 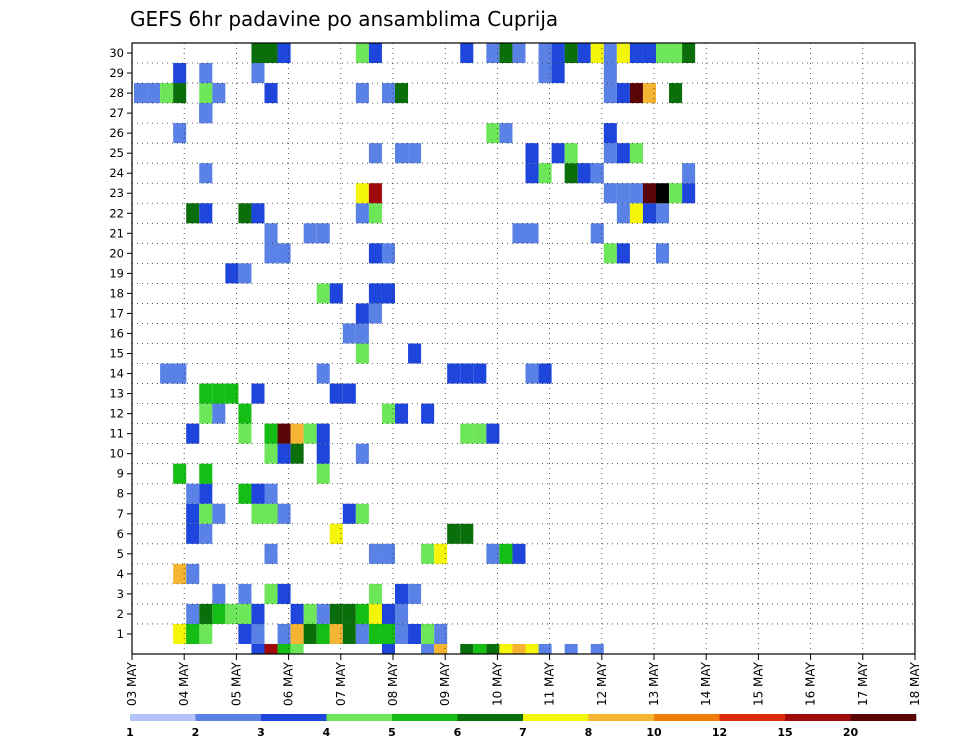 What do you see at coordinates (392, 732) in the screenshot?
I see `colorbar-label: 5` at bounding box center [392, 732].